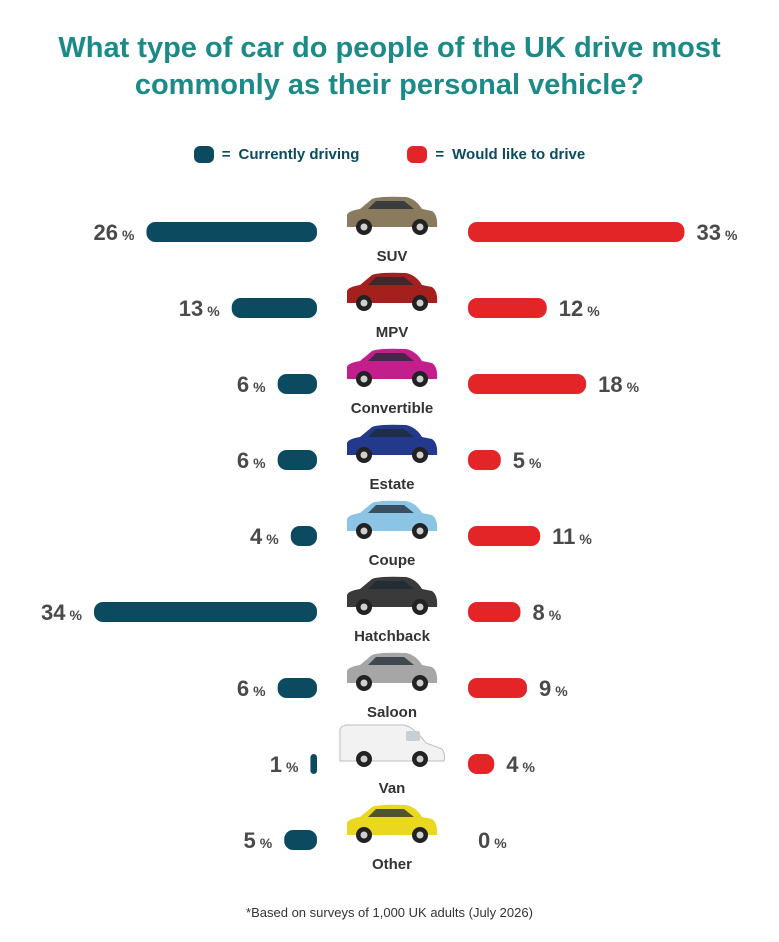 Image resolution: width=779 pixels, height=942 pixels. I want to click on value-wish-van: 4%, so click(520, 764).